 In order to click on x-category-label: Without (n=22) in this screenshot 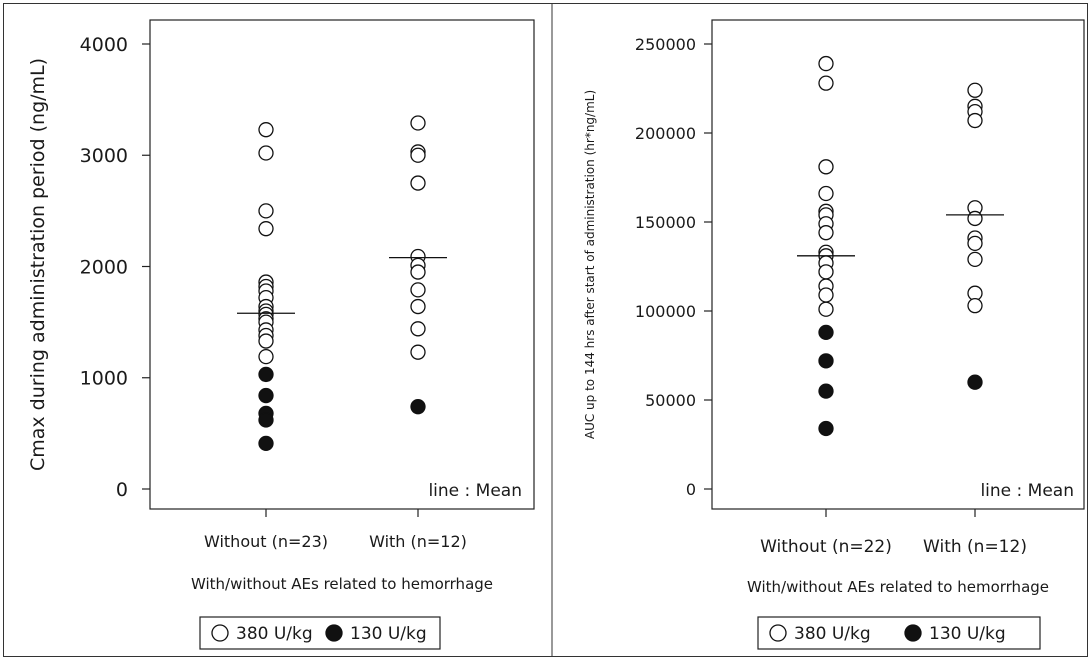, I will do `click(826, 547)`.